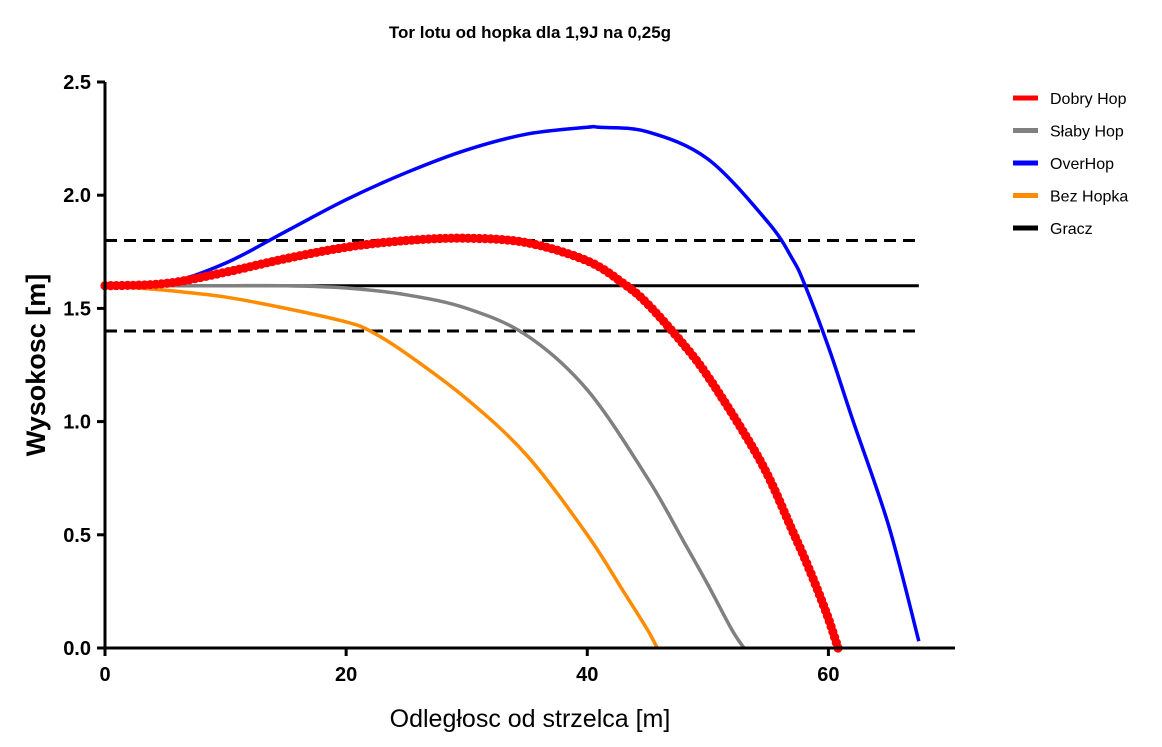 The image size is (1162, 747). I want to click on y-axis-label: Wysokosc [m], so click(36, 365).